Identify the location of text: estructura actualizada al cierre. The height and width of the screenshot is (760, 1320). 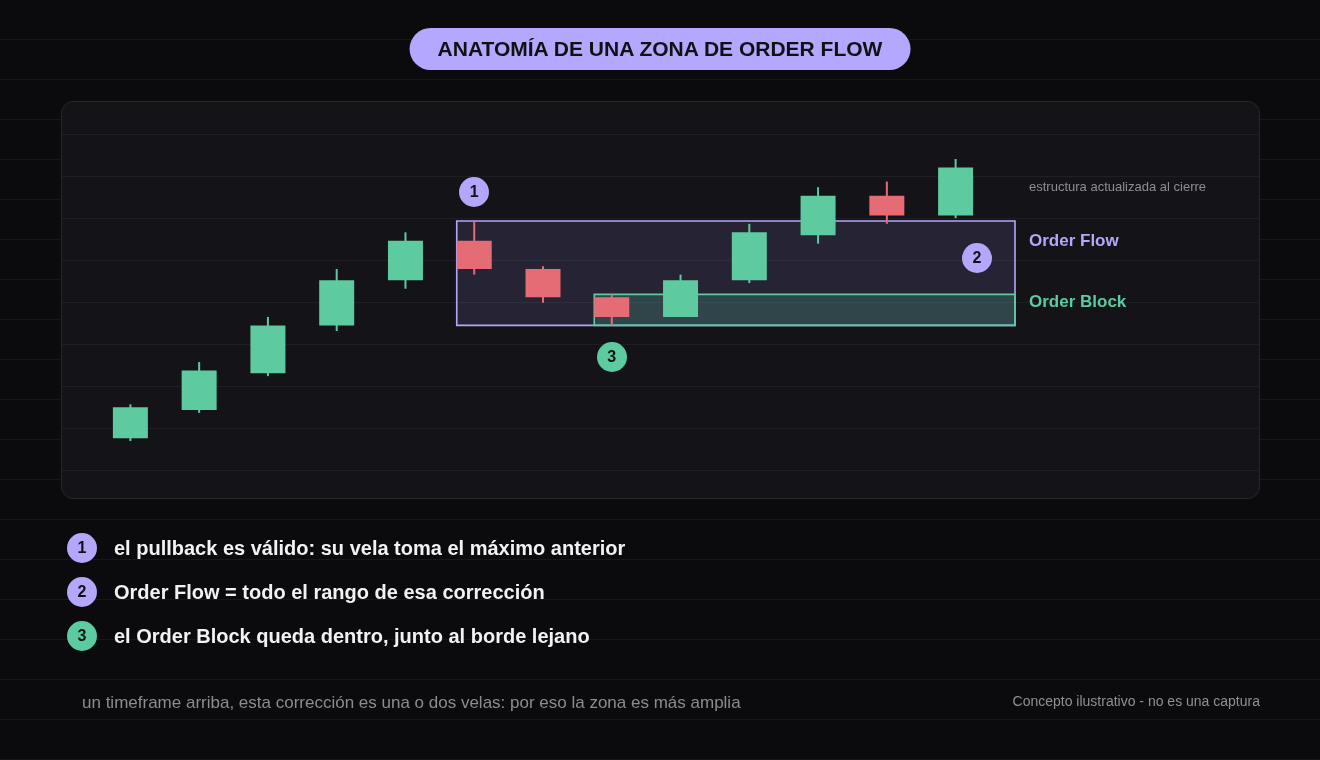
(1118, 186).